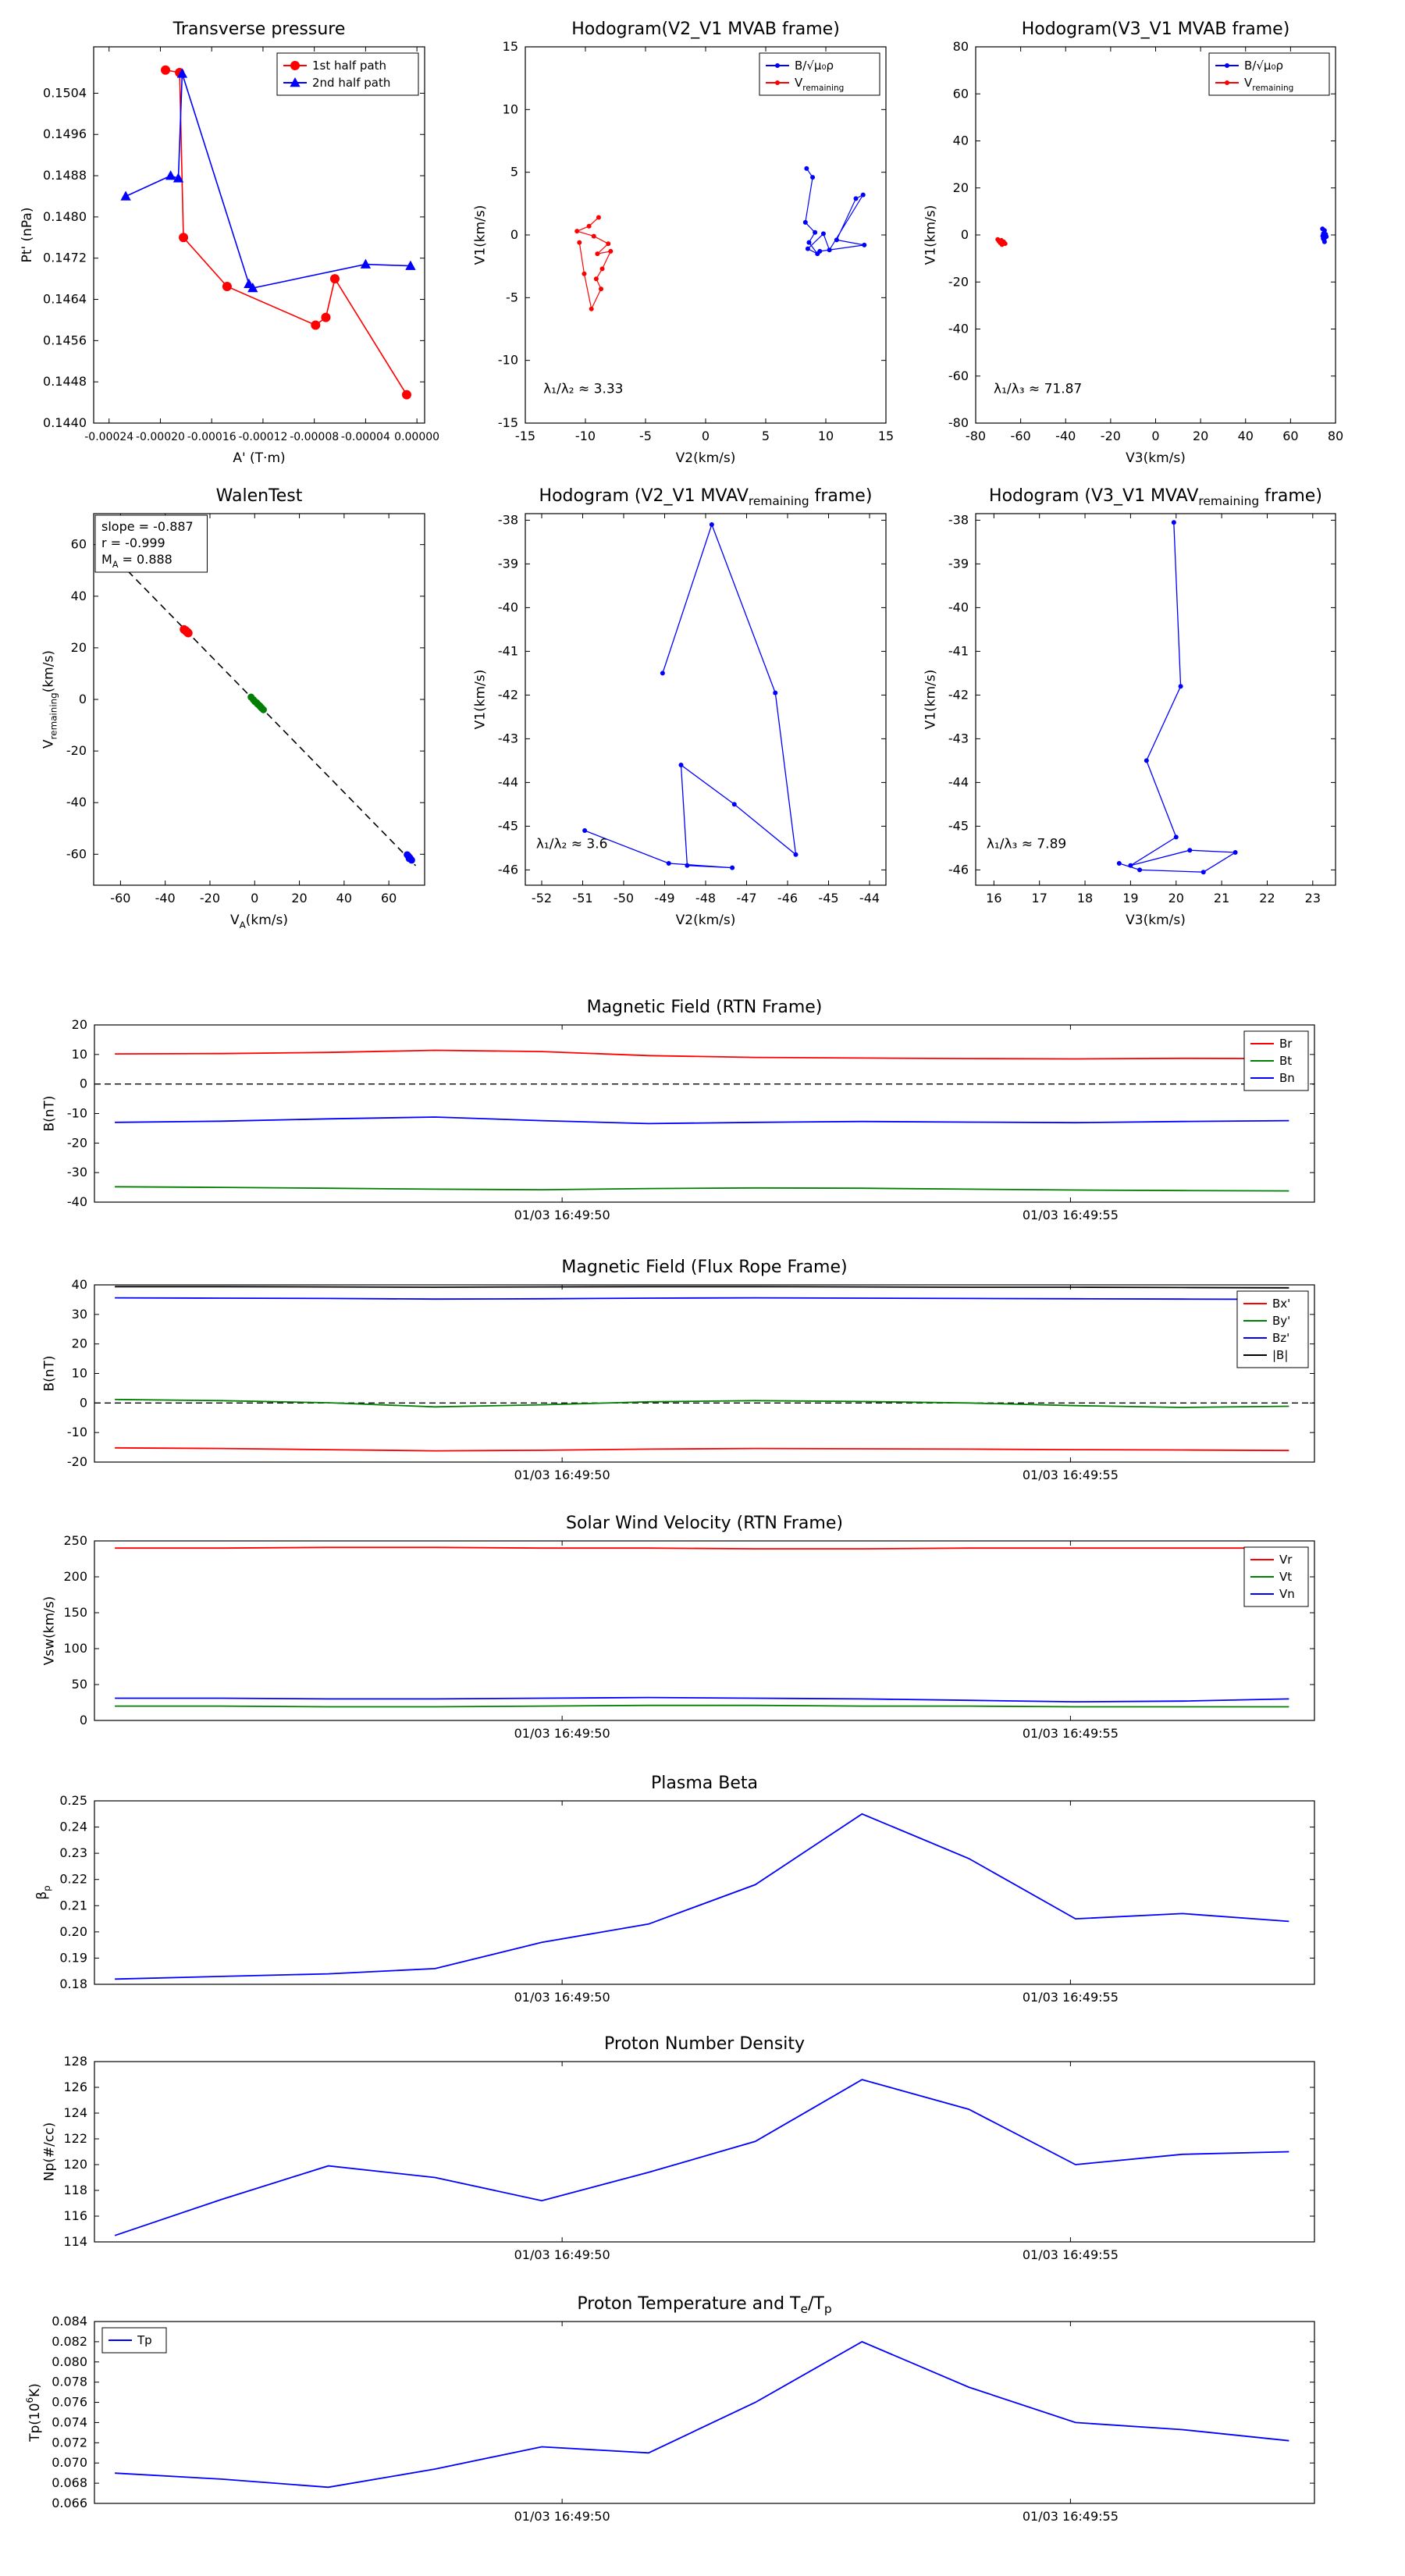 This screenshot has width=1405, height=2576. I want to click on svg-text: λ₁/λ₂ ≈ 3.6, so click(572, 844).